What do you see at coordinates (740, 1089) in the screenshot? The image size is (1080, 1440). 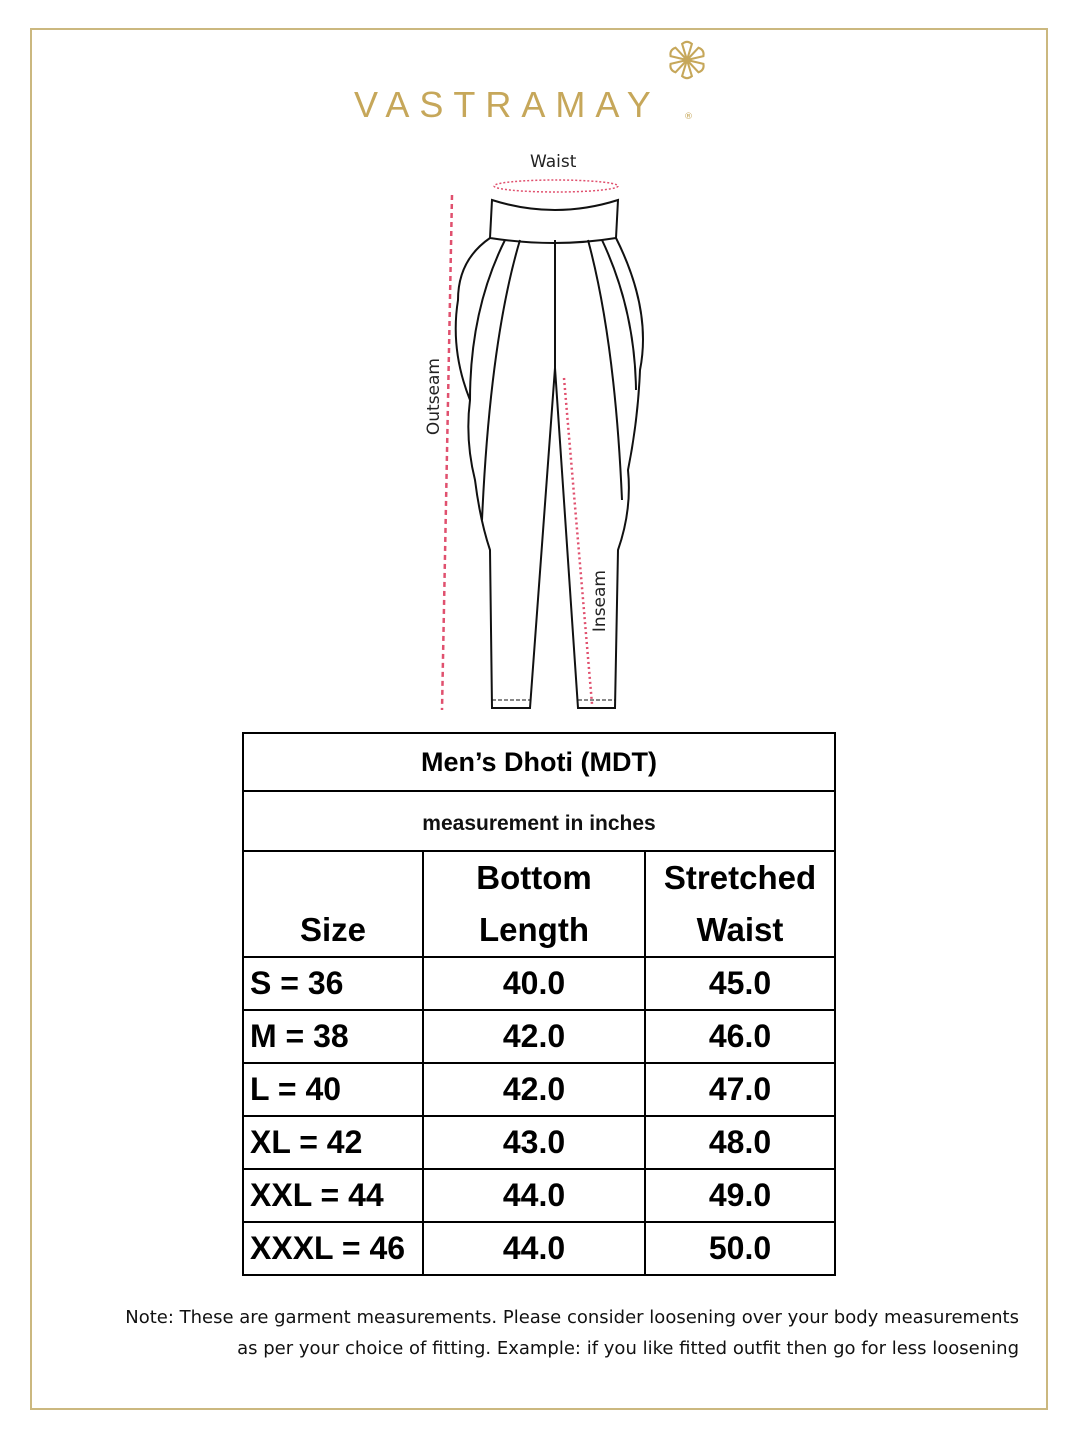 I see `stretched-waist-cell: 47.0` at bounding box center [740, 1089].